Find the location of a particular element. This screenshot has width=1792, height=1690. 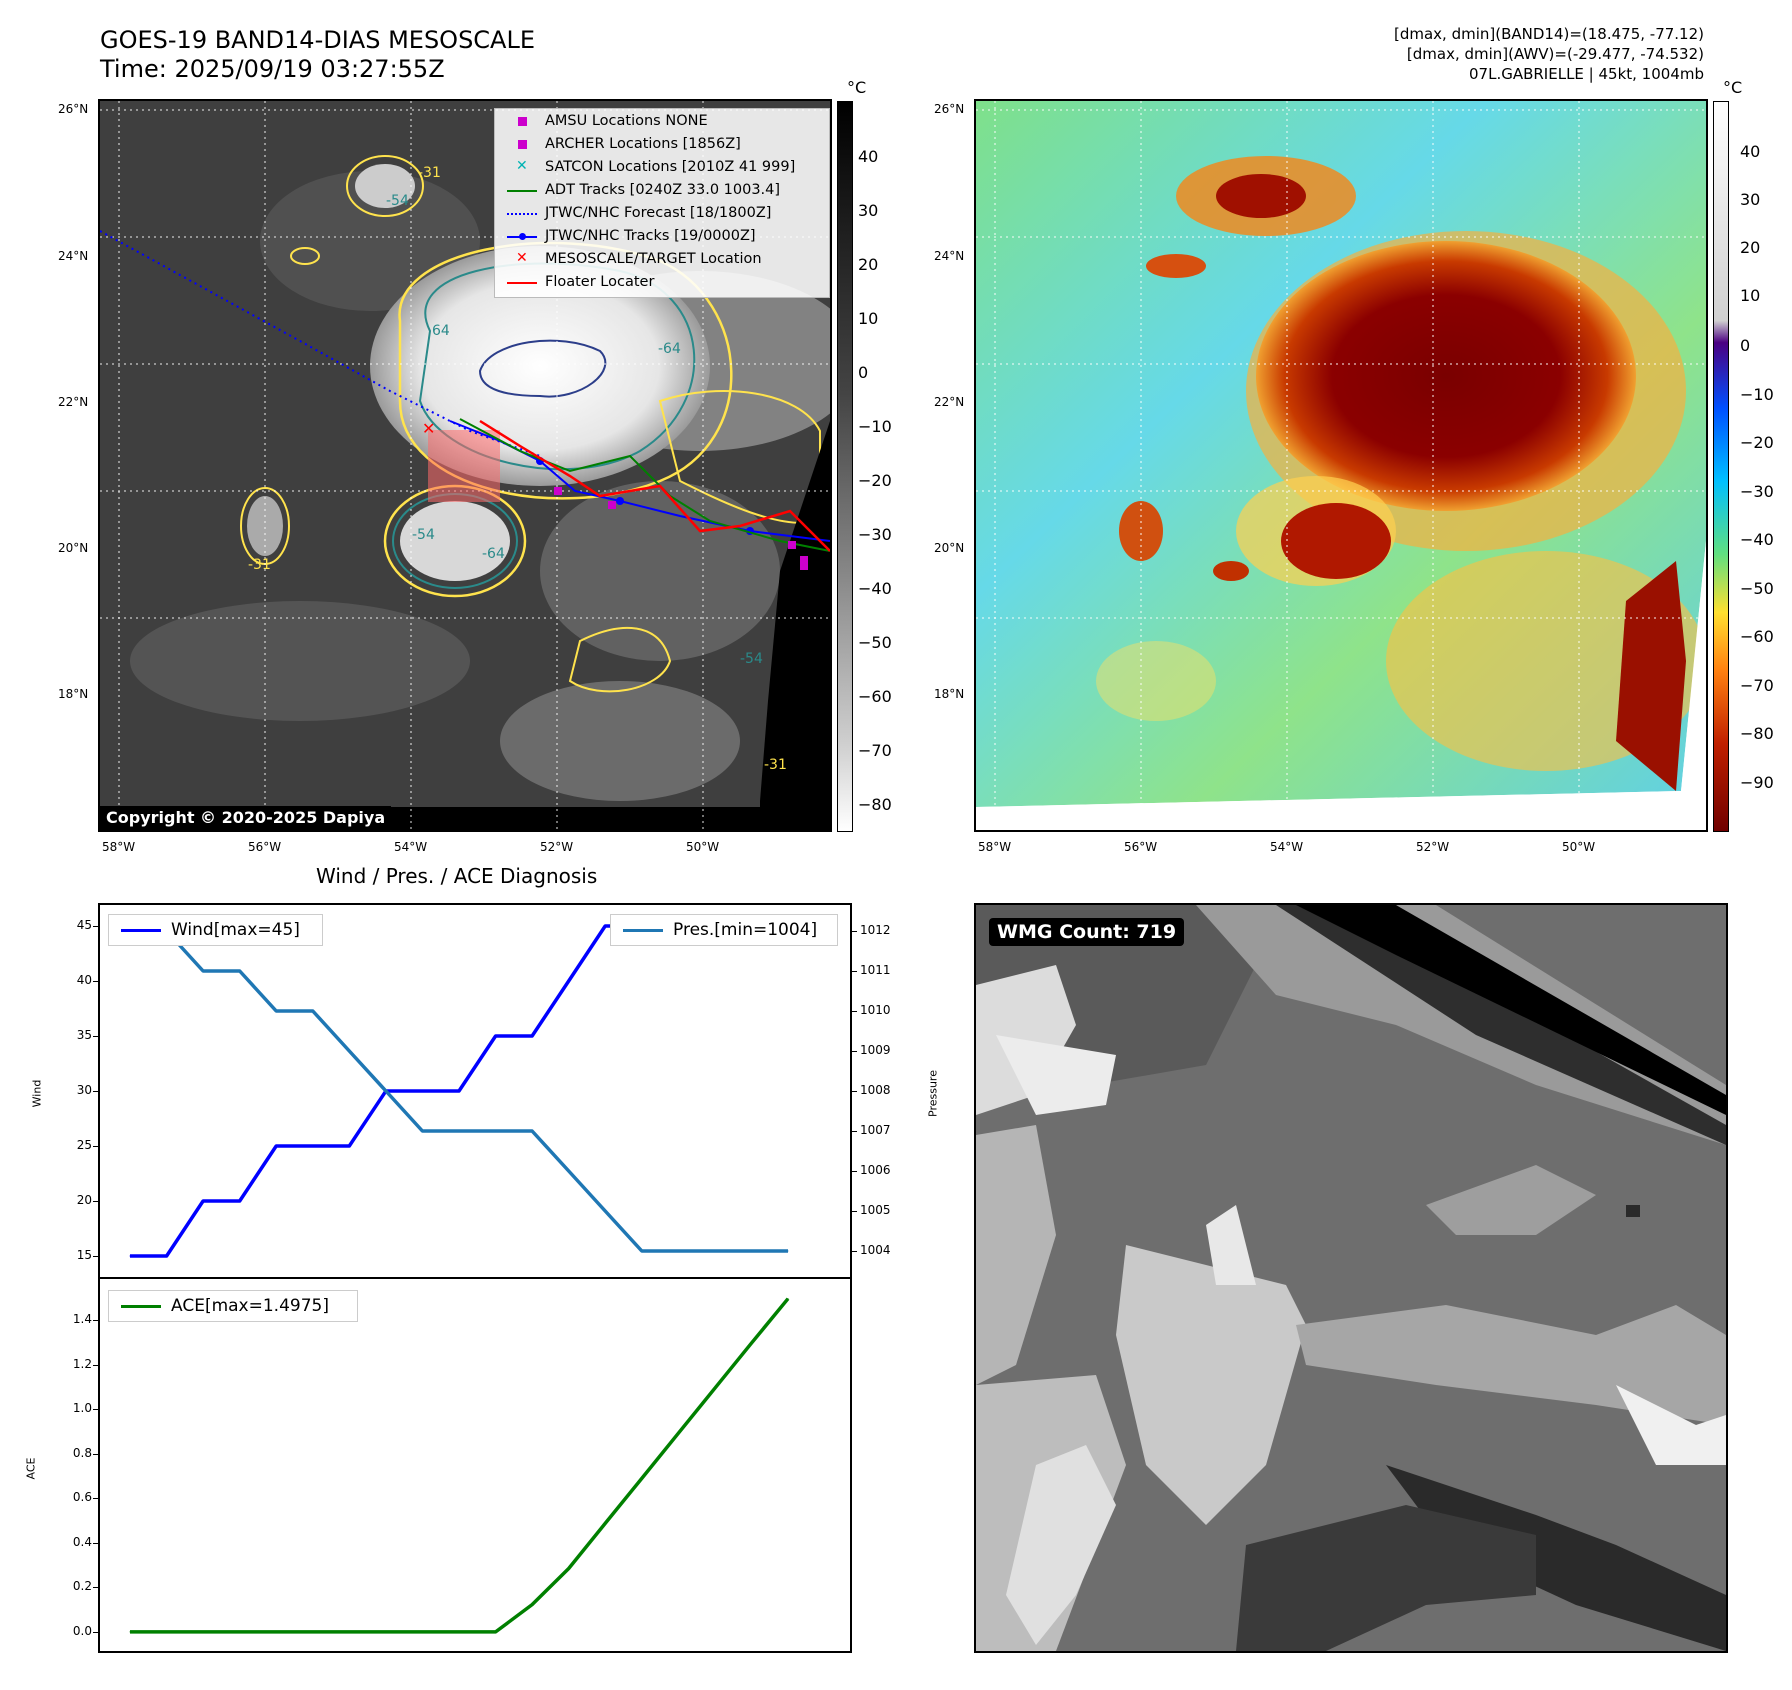

colorbar-tick: −80 is located at coordinates (1757, 733).